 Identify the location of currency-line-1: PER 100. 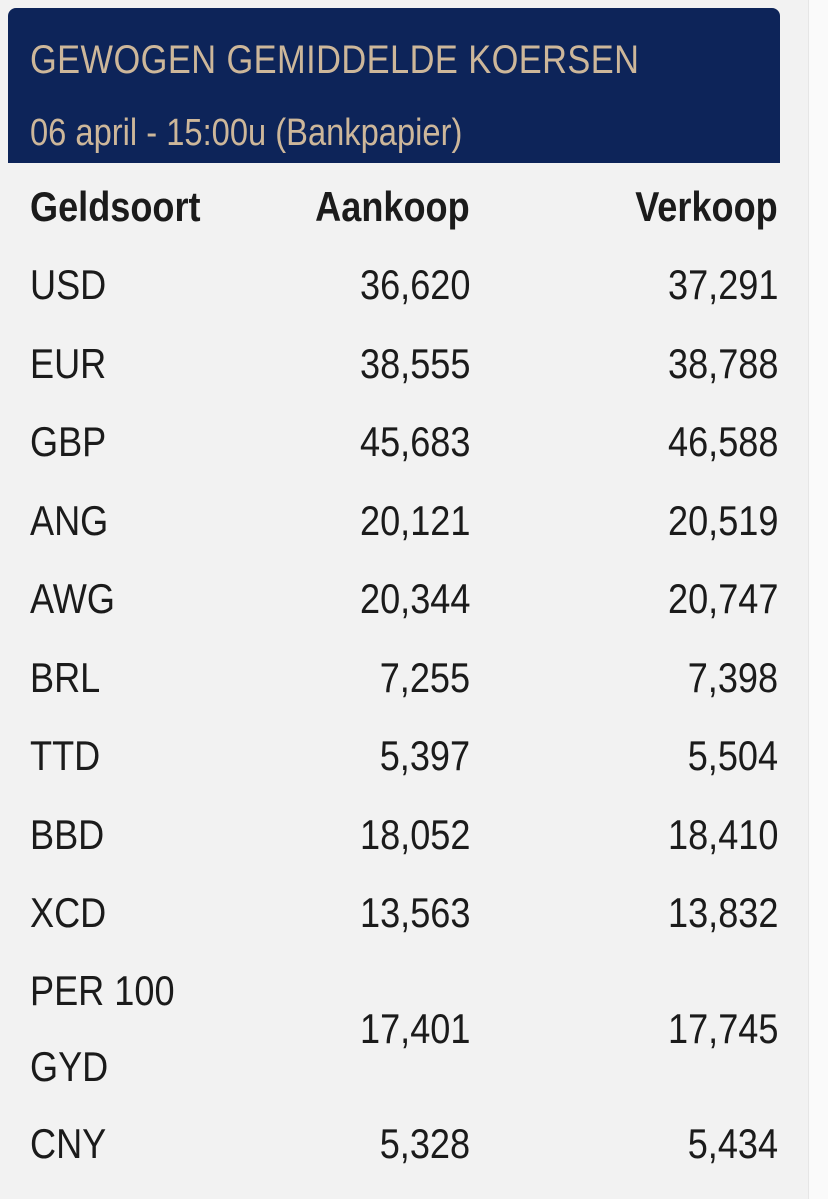
(102, 990).